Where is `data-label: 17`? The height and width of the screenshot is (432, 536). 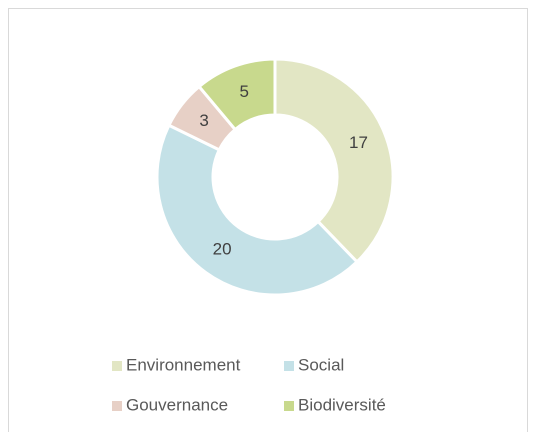 data-label: 17 is located at coordinates (358, 142).